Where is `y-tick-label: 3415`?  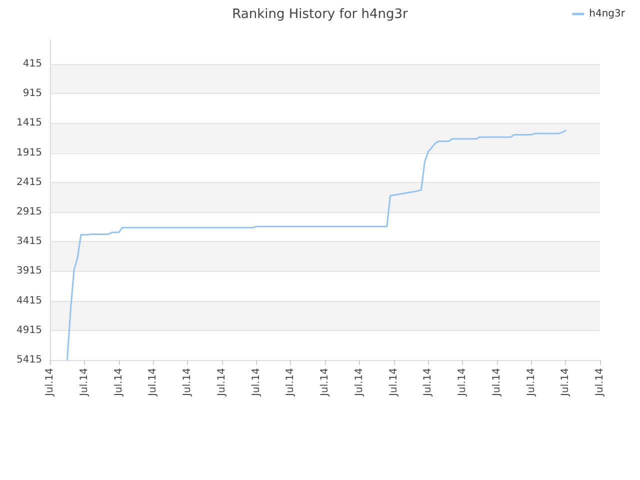
y-tick-label: 3415 is located at coordinates (29, 242).